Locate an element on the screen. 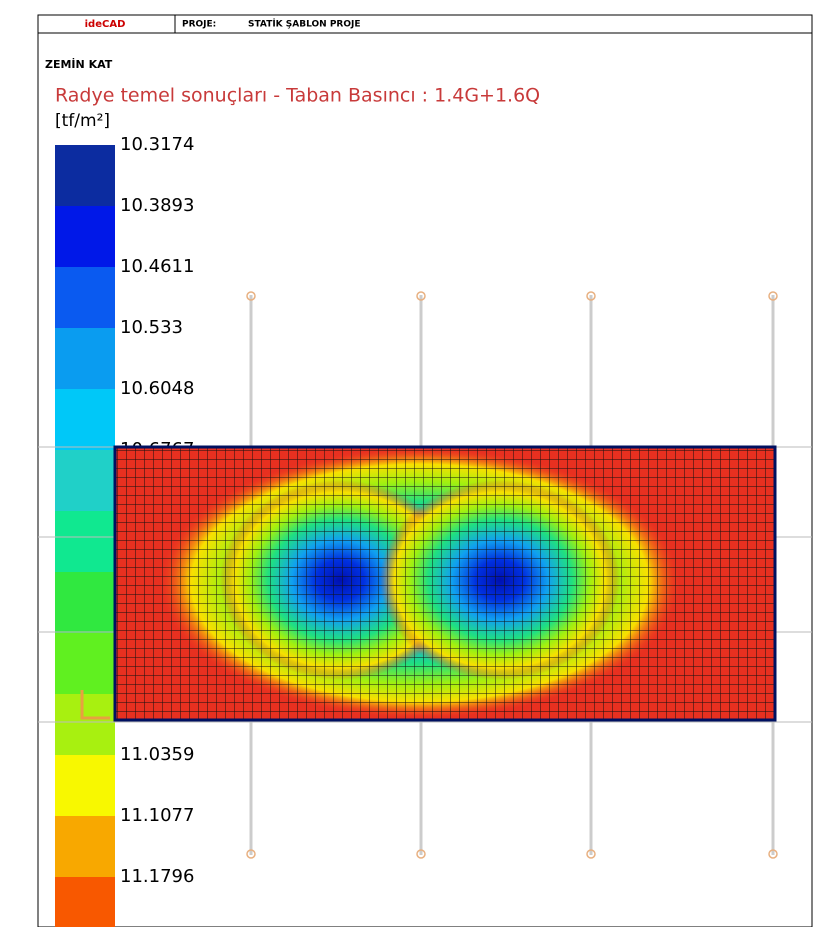 The width and height of the screenshot is (825, 931). floor-name: ZEMİN KAT is located at coordinates (79, 64).